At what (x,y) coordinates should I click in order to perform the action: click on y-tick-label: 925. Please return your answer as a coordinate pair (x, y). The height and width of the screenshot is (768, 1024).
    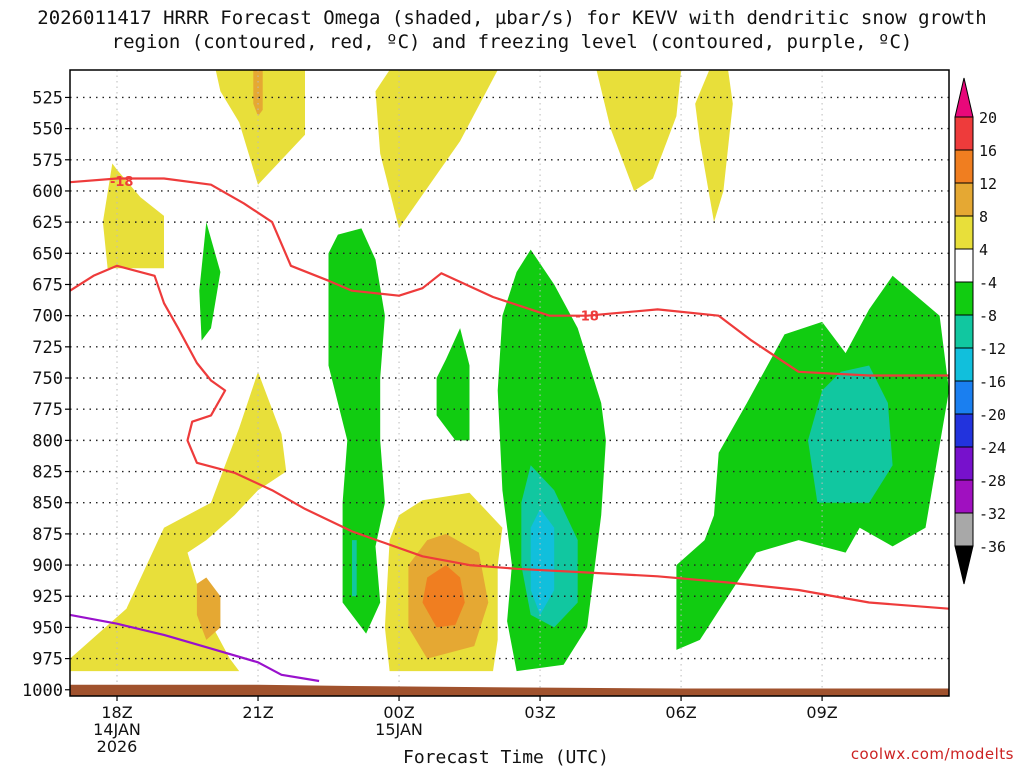
    Looking at the image, I should click on (47, 597).